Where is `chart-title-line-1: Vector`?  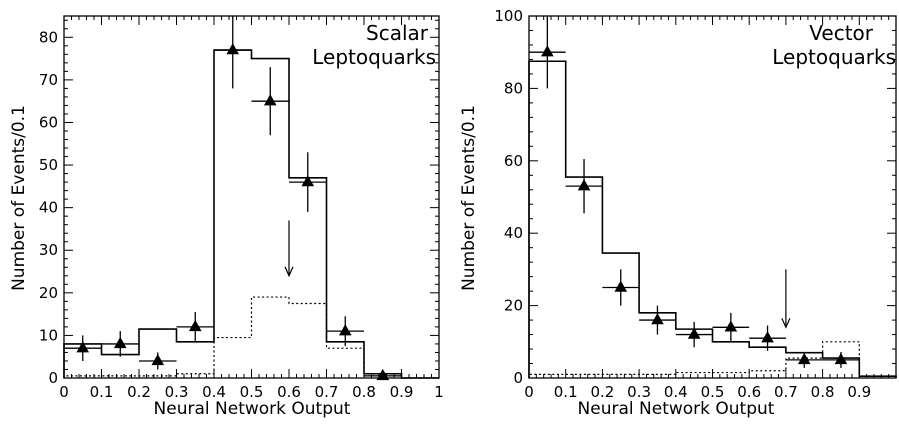 chart-title-line-1: Vector is located at coordinates (841, 33).